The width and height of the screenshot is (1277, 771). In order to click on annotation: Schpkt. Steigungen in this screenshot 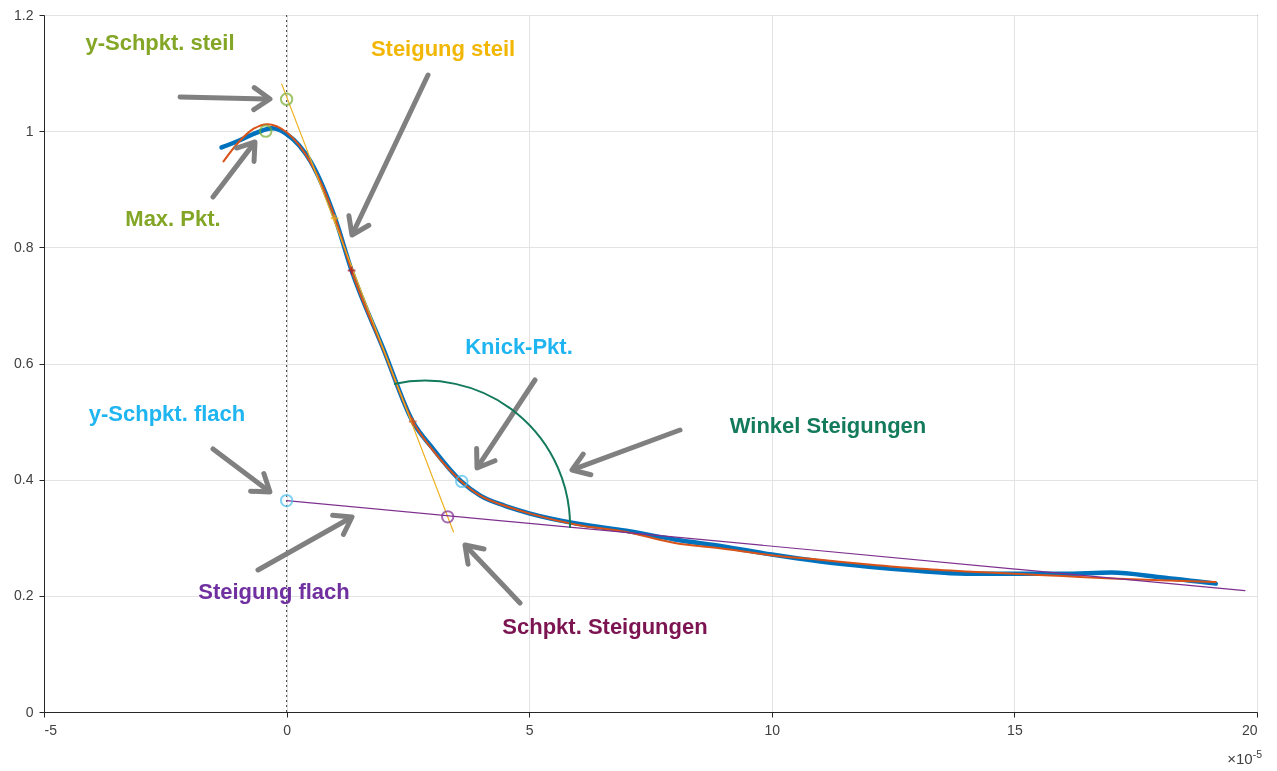, I will do `click(605, 626)`.